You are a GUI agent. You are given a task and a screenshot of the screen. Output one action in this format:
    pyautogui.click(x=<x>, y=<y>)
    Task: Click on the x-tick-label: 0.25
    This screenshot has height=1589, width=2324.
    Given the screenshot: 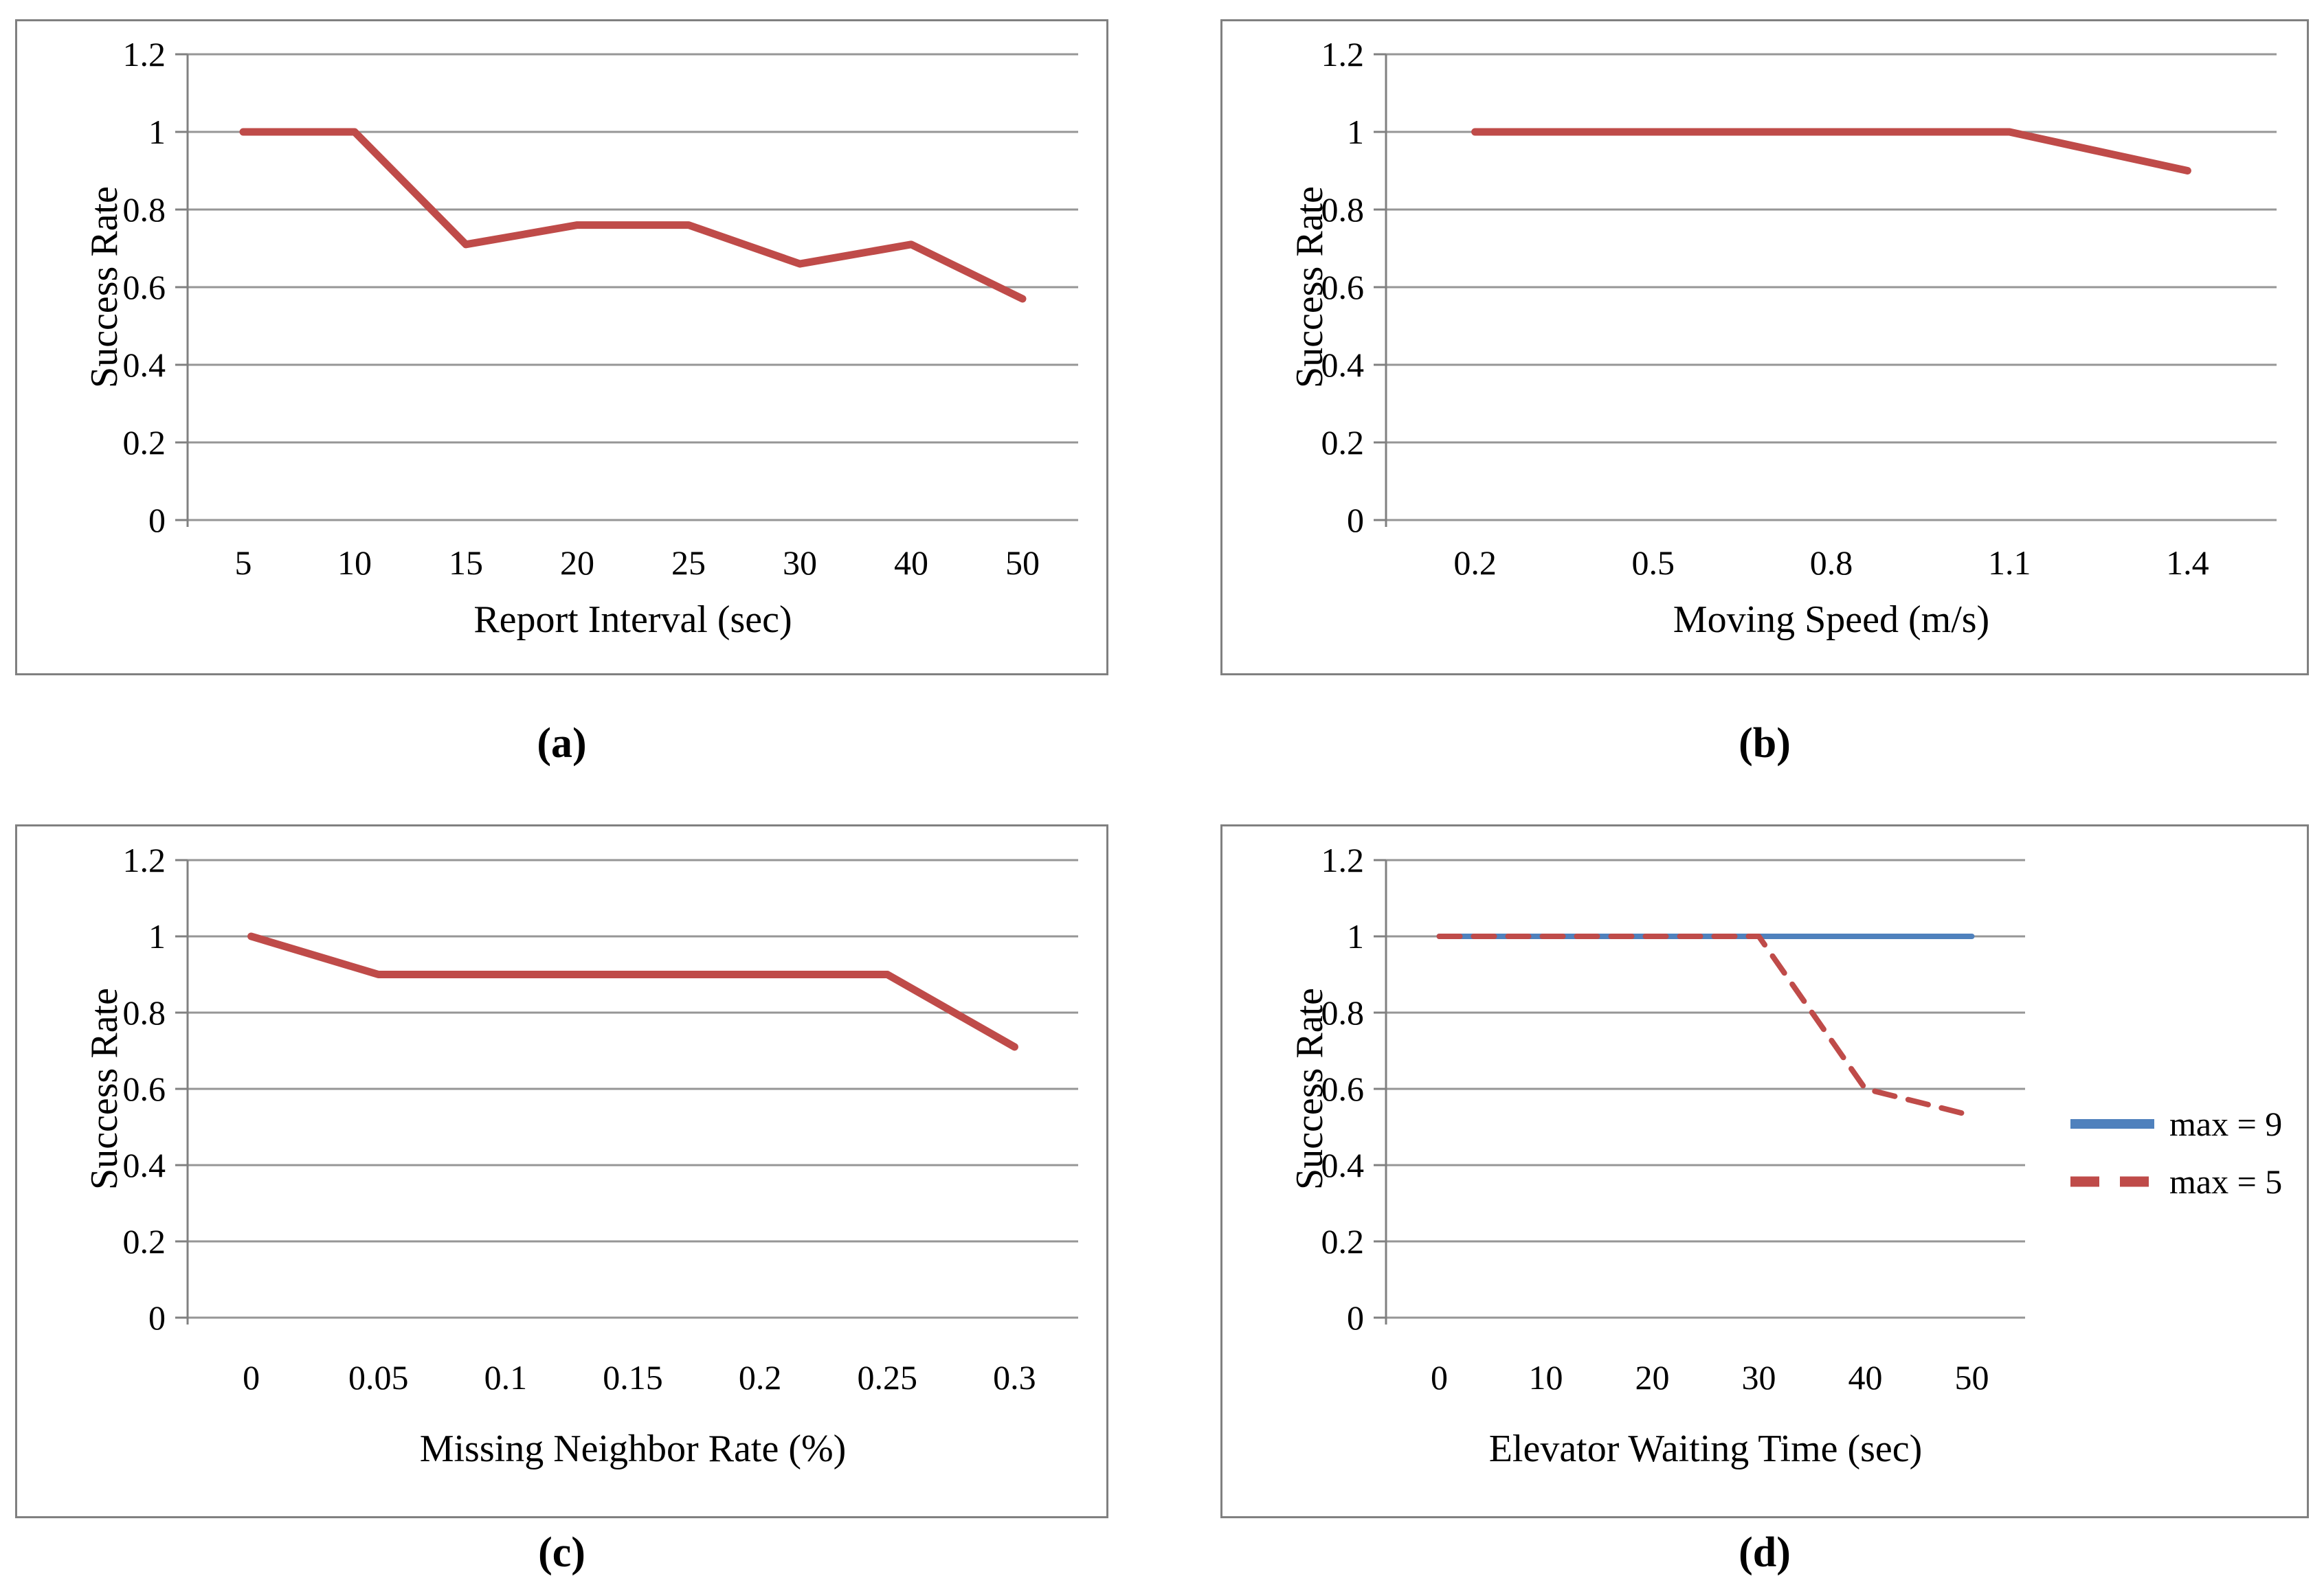 What is the action you would take?
    pyautogui.click(x=888, y=1377)
    